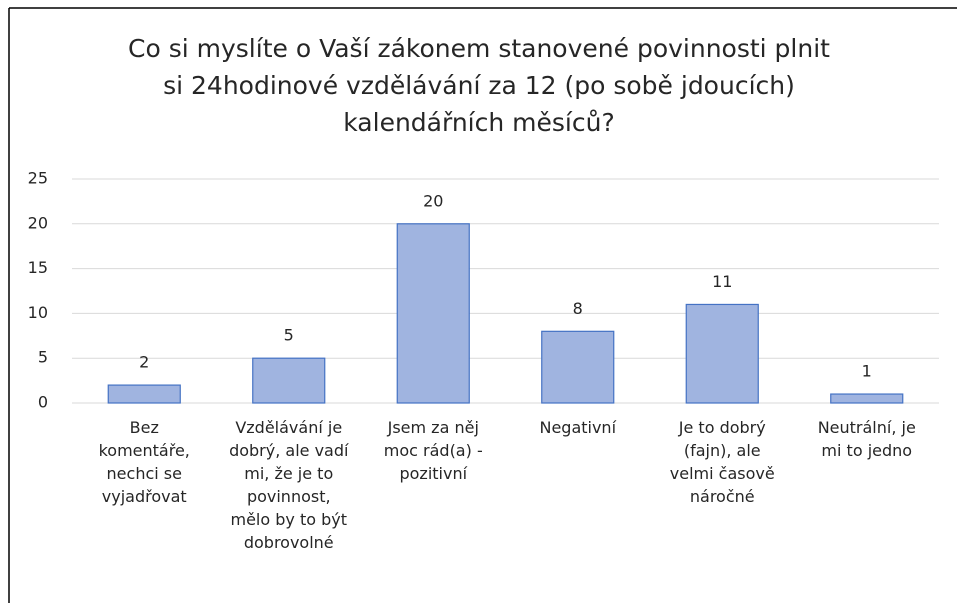  I want to click on x-tick-label: Negativní, so click(578, 427).